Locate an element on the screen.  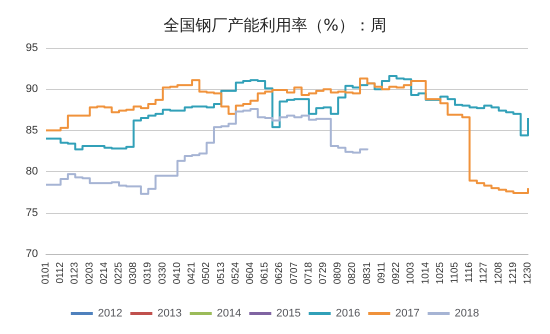
x-tick-label: 1208 is located at coordinates (498, 273).